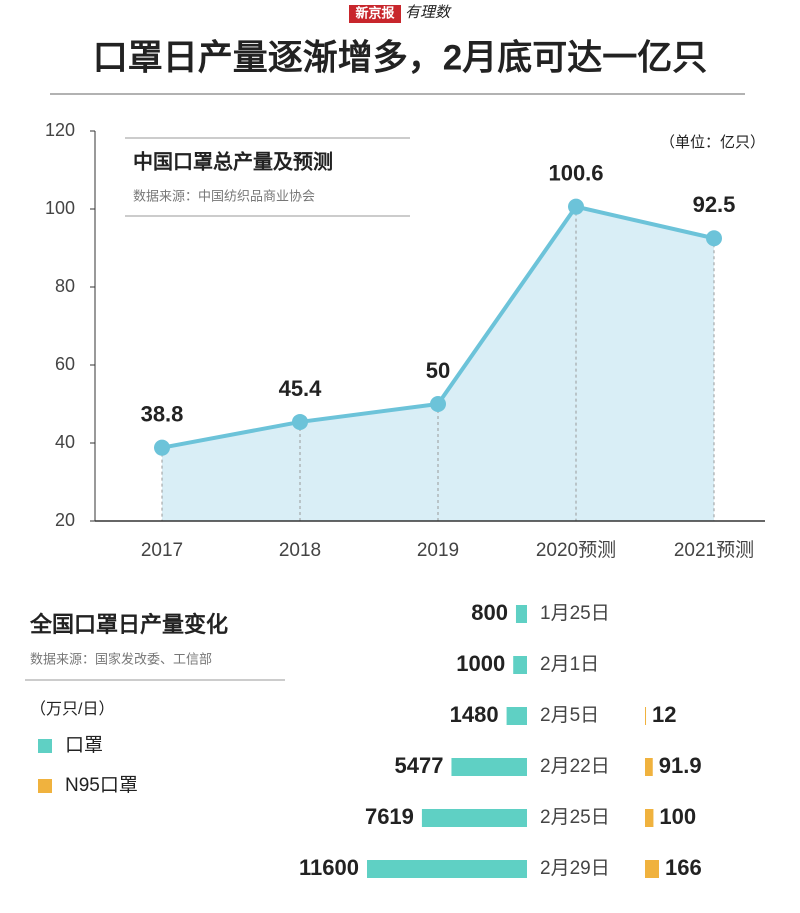  Describe the element at coordinates (60, 208) in the screenshot. I see `y-tick-label: 100` at that location.